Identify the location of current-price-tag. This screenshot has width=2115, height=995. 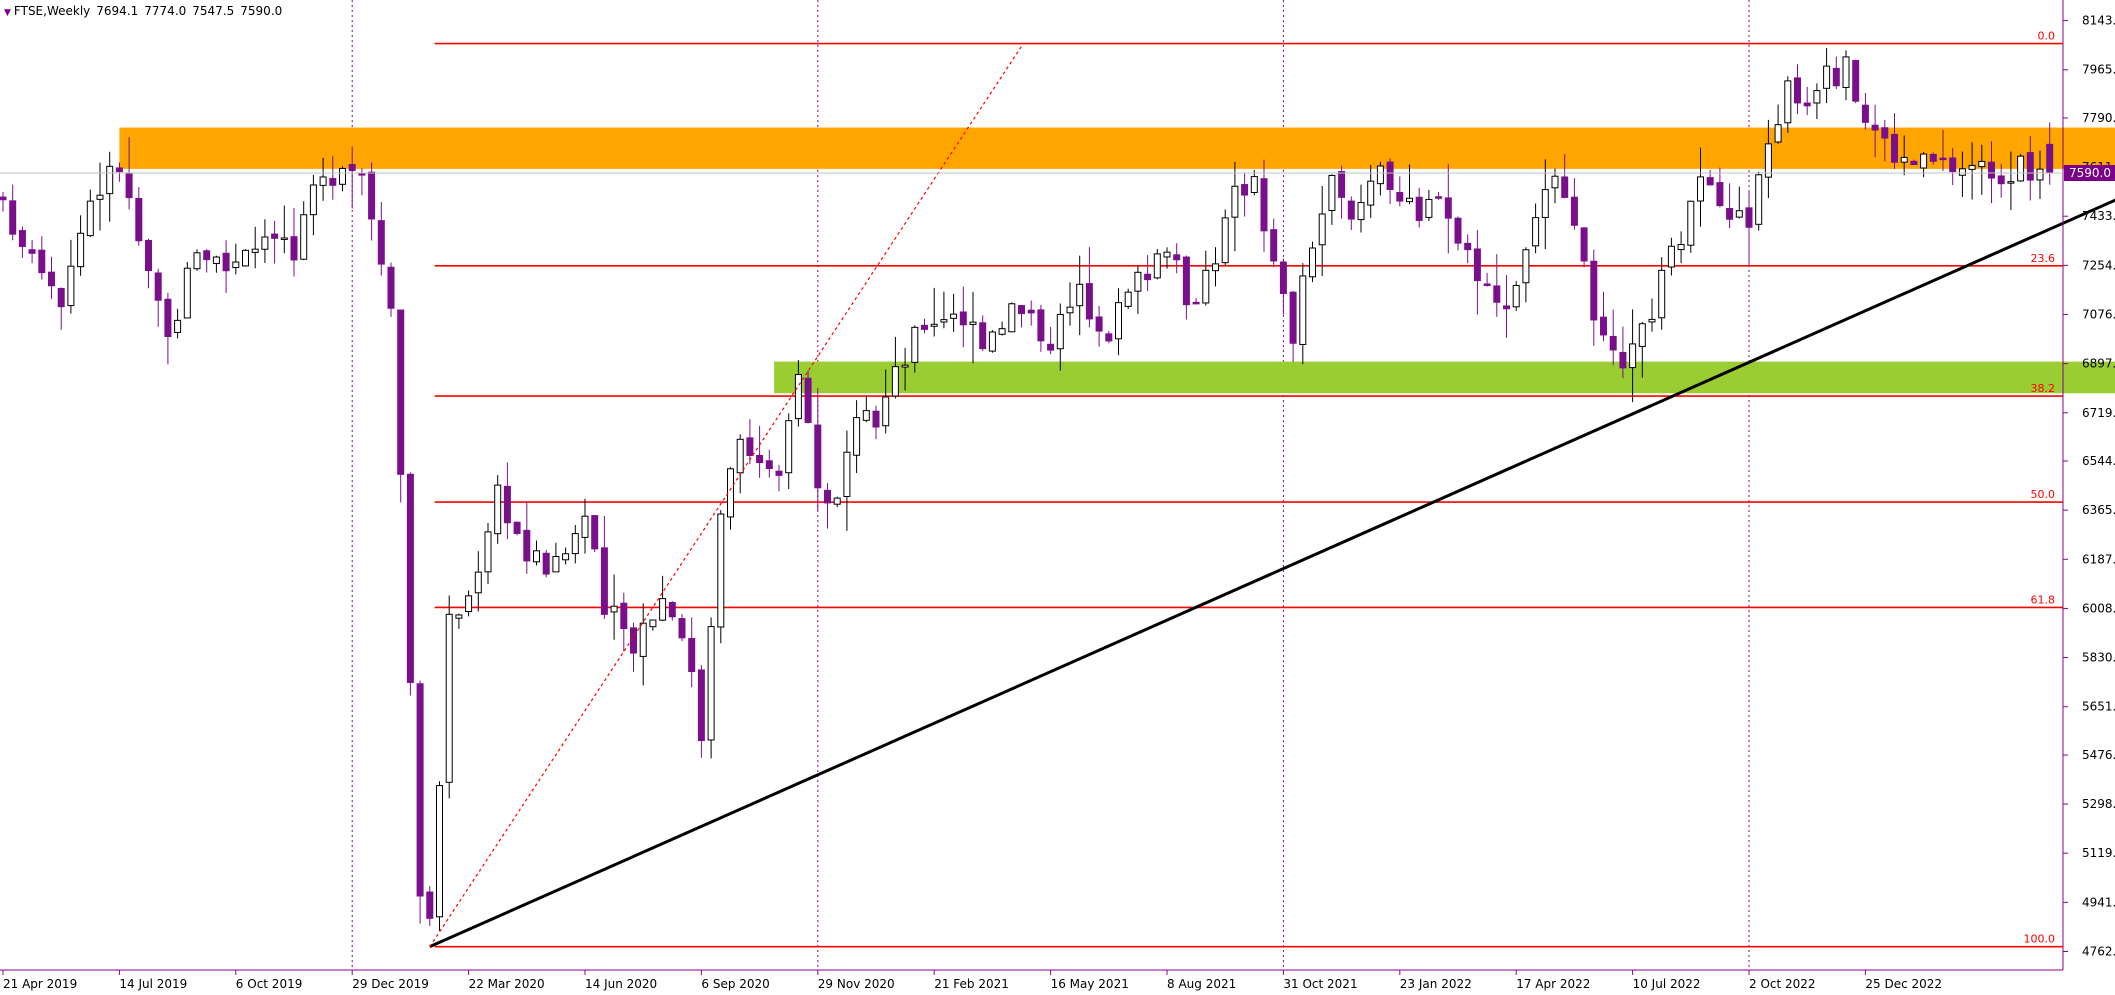
(2089, 172).